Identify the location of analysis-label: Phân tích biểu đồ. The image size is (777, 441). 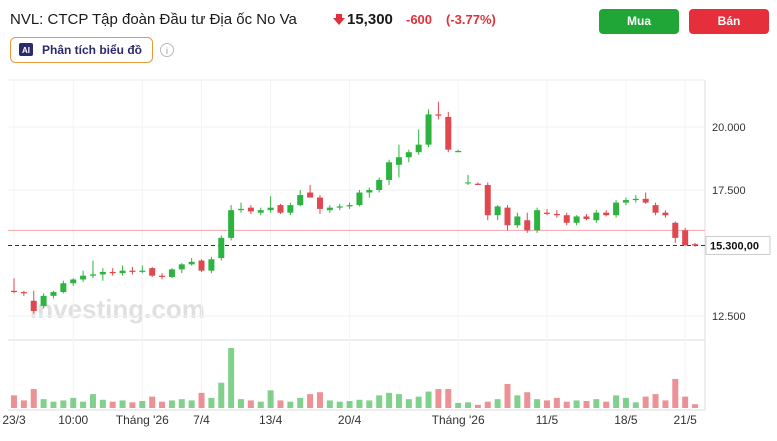
(92, 50).